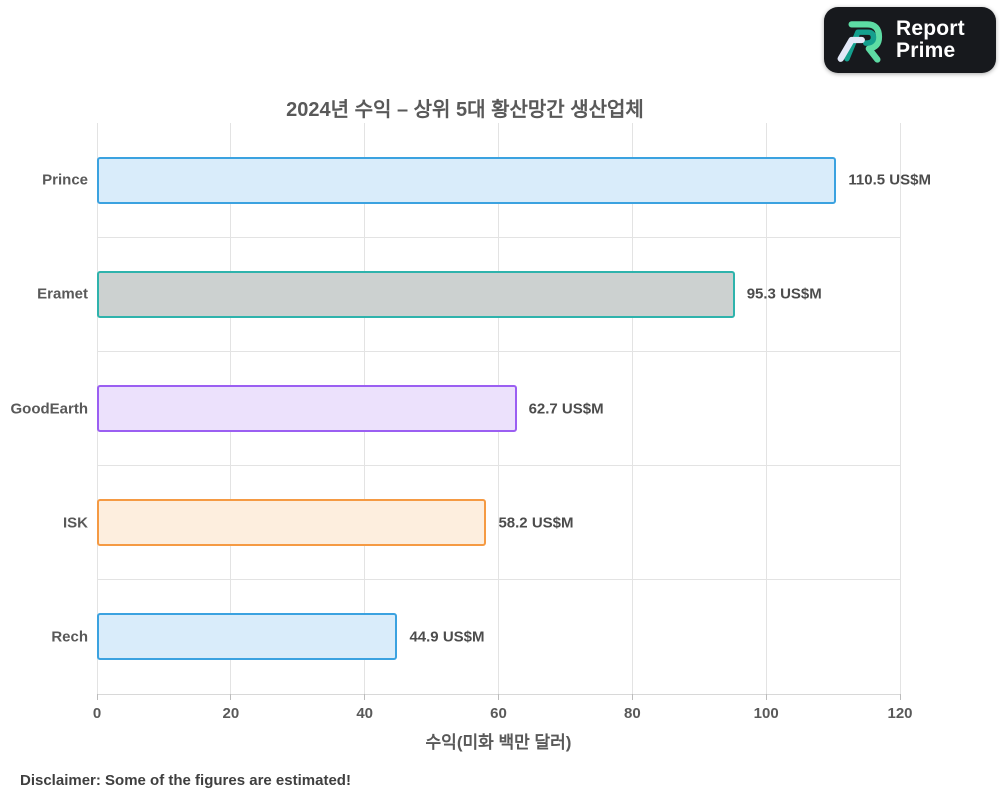  Describe the element at coordinates (926, 50) in the screenshot. I see `brand-line2: Prime` at that location.